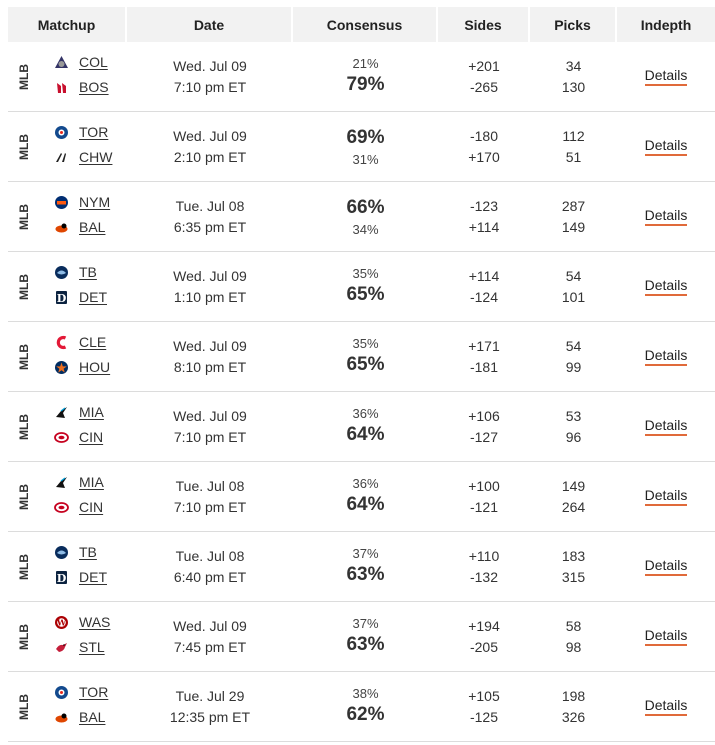  I want to click on home-team: HOU, so click(82, 367).